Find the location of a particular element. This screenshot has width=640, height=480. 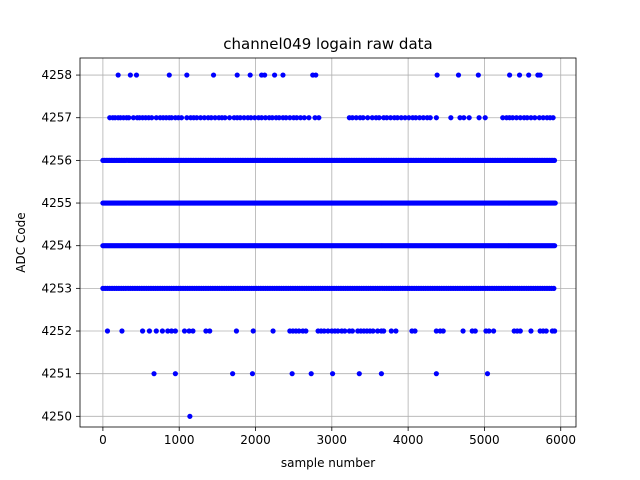

y-axis-label: ADC Code is located at coordinates (21, 242).